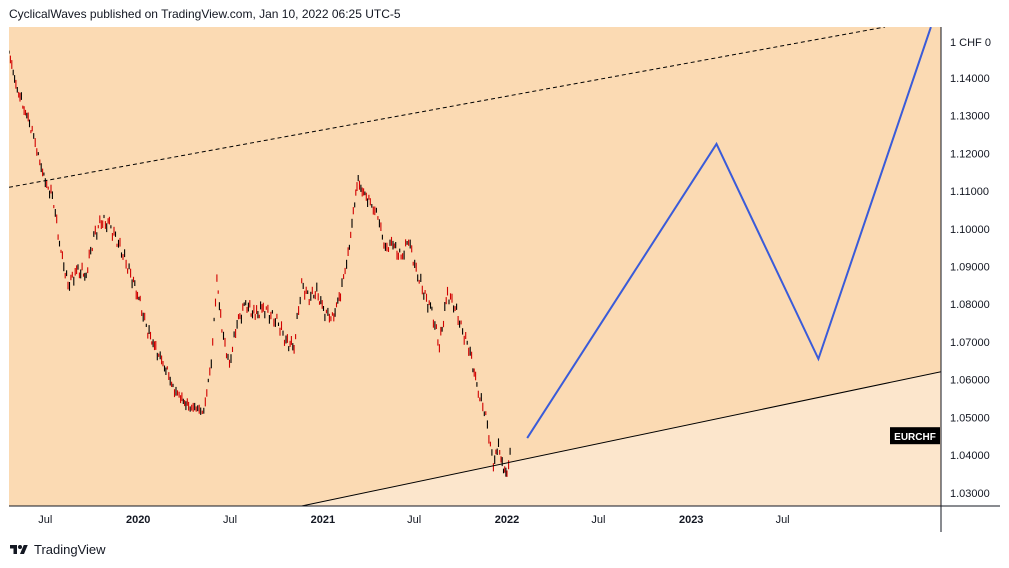 The width and height of the screenshot is (1009, 568). What do you see at coordinates (138, 520) in the screenshot?
I see `time-tick-label: 2020` at bounding box center [138, 520].